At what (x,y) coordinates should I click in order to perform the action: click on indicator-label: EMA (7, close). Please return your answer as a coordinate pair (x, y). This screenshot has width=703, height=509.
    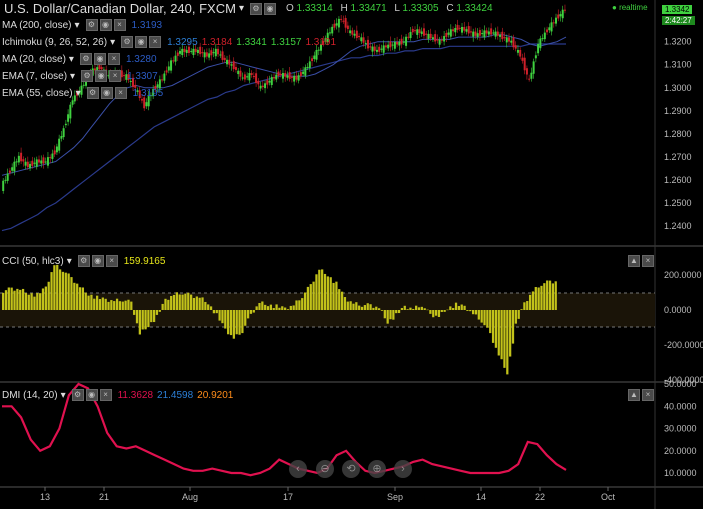
    Looking at the image, I should click on (35, 76).